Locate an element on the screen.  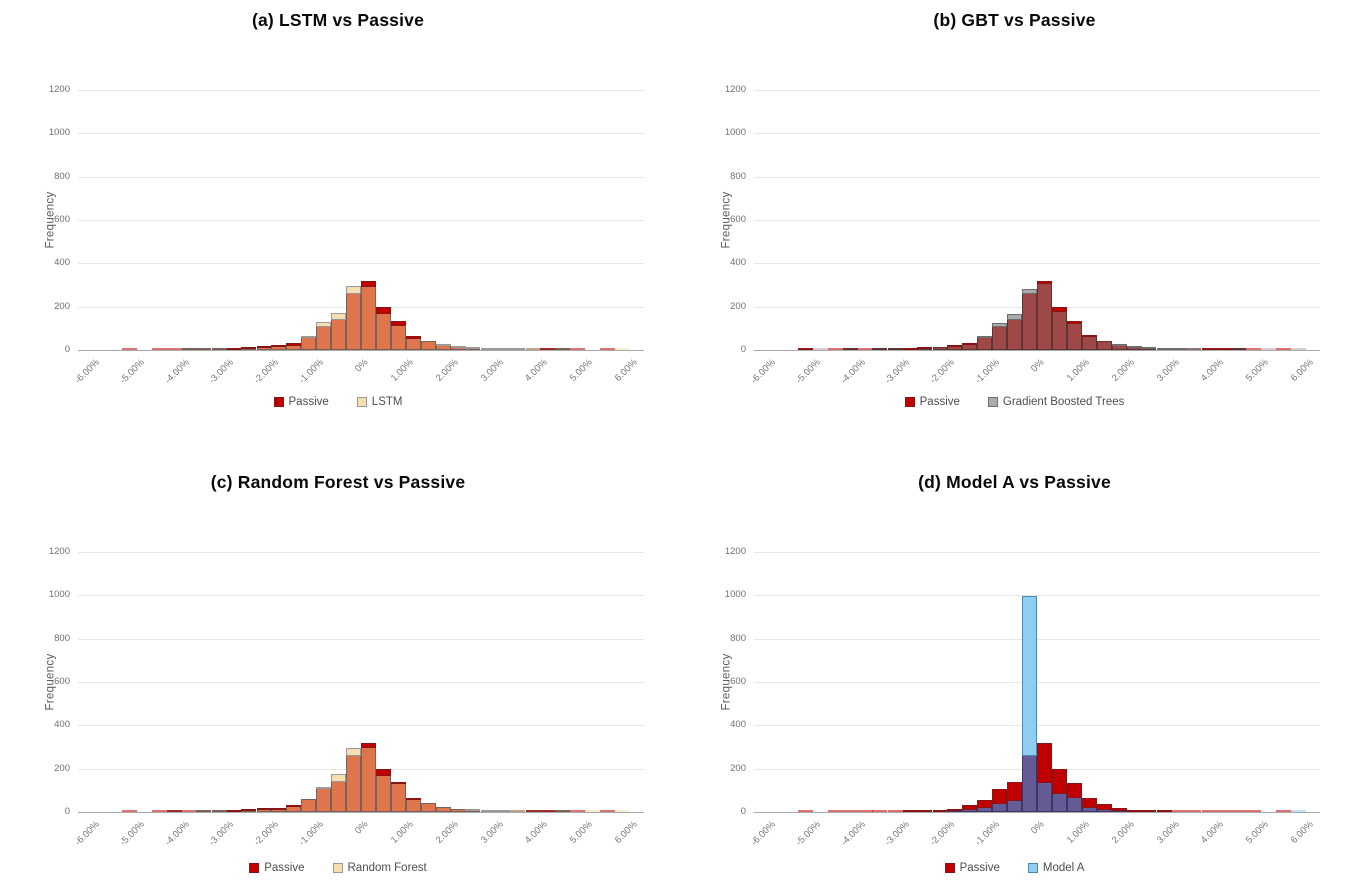
y-tick-label: 1200 is located at coordinates (59, 89).